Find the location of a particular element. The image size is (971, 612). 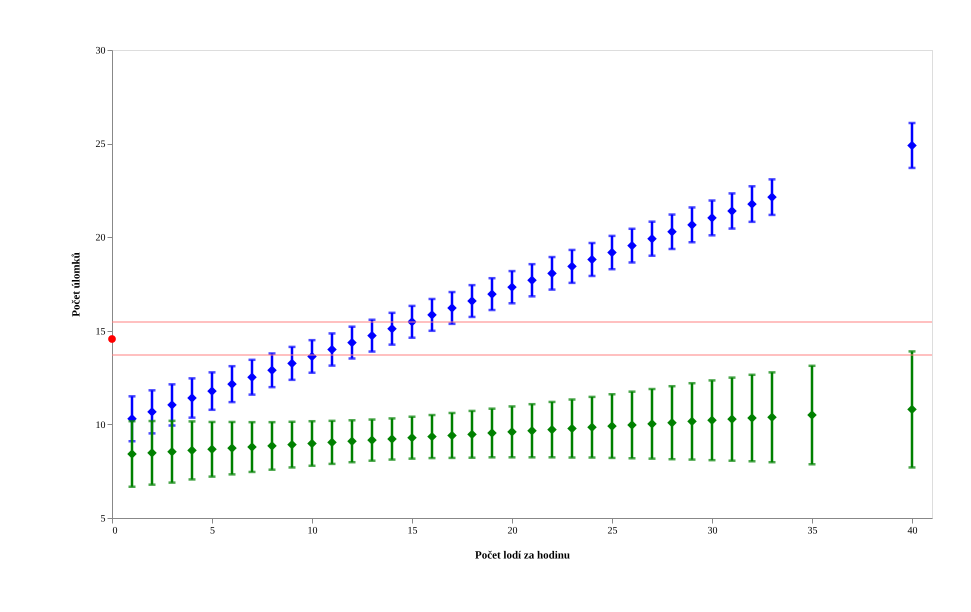

x-tick-label: 10 is located at coordinates (313, 531).